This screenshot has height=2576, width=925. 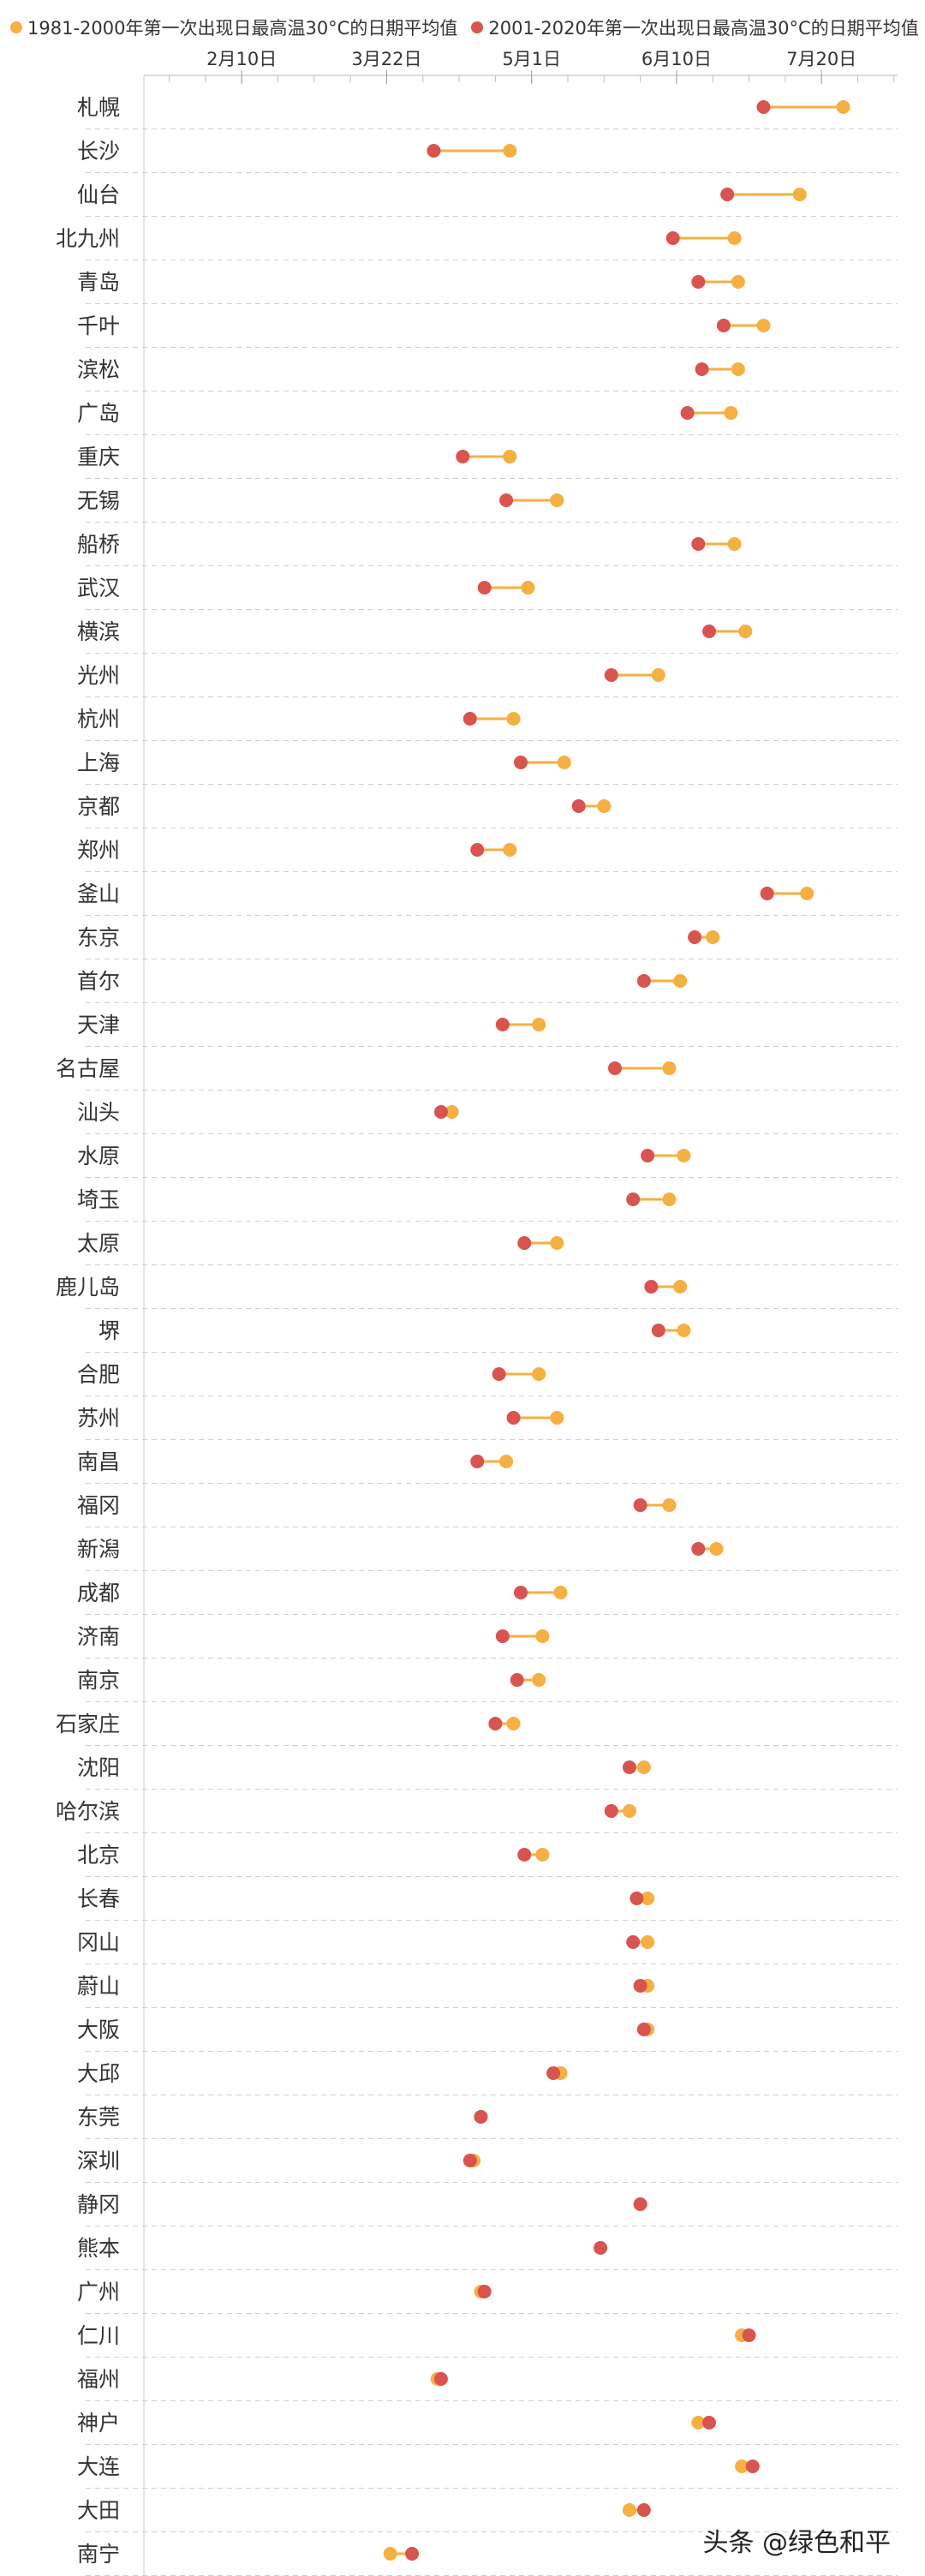 What do you see at coordinates (99, 457) in the screenshot?
I see `city-label: 重庆` at bounding box center [99, 457].